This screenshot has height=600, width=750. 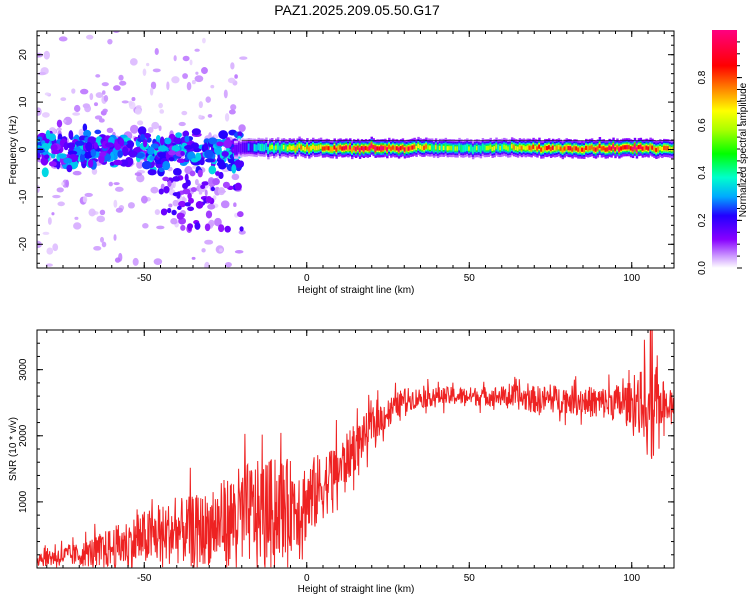 I want to click on snr-y-tick-label: 2000, so click(x=23, y=435).